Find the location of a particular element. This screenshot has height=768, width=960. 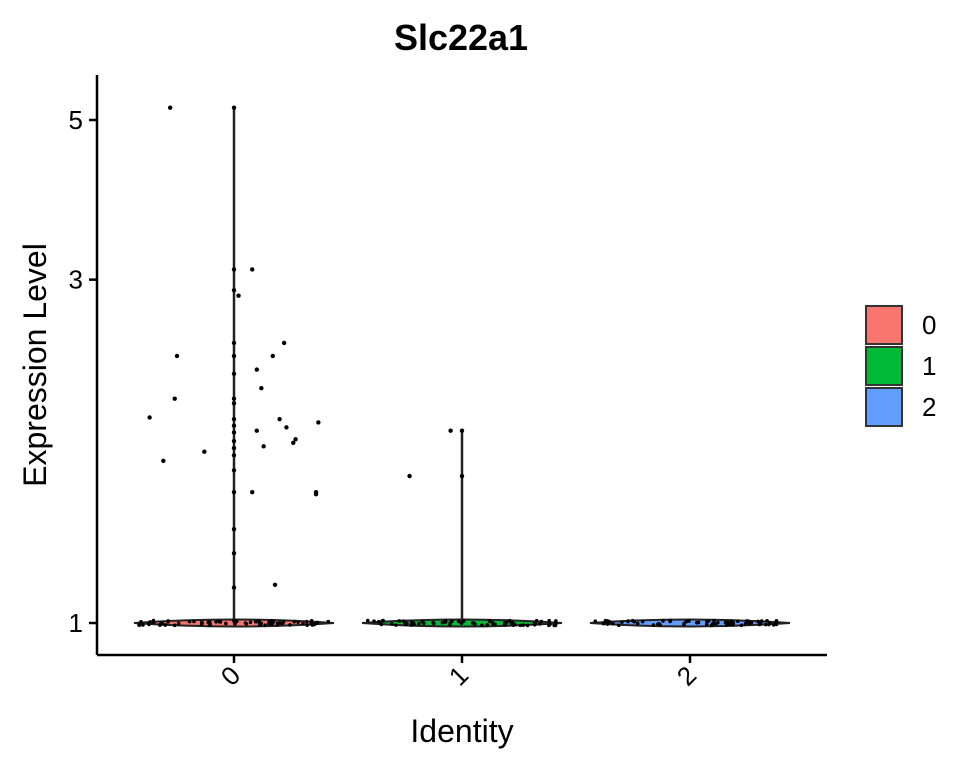

x-ticks: 0 1 2 is located at coordinates (458, 673).